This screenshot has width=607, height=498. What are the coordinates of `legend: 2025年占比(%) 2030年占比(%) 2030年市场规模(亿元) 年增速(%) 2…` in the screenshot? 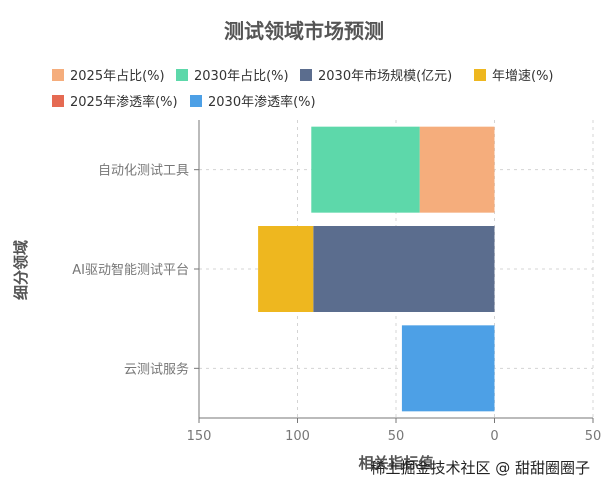 It's located at (303, 89).